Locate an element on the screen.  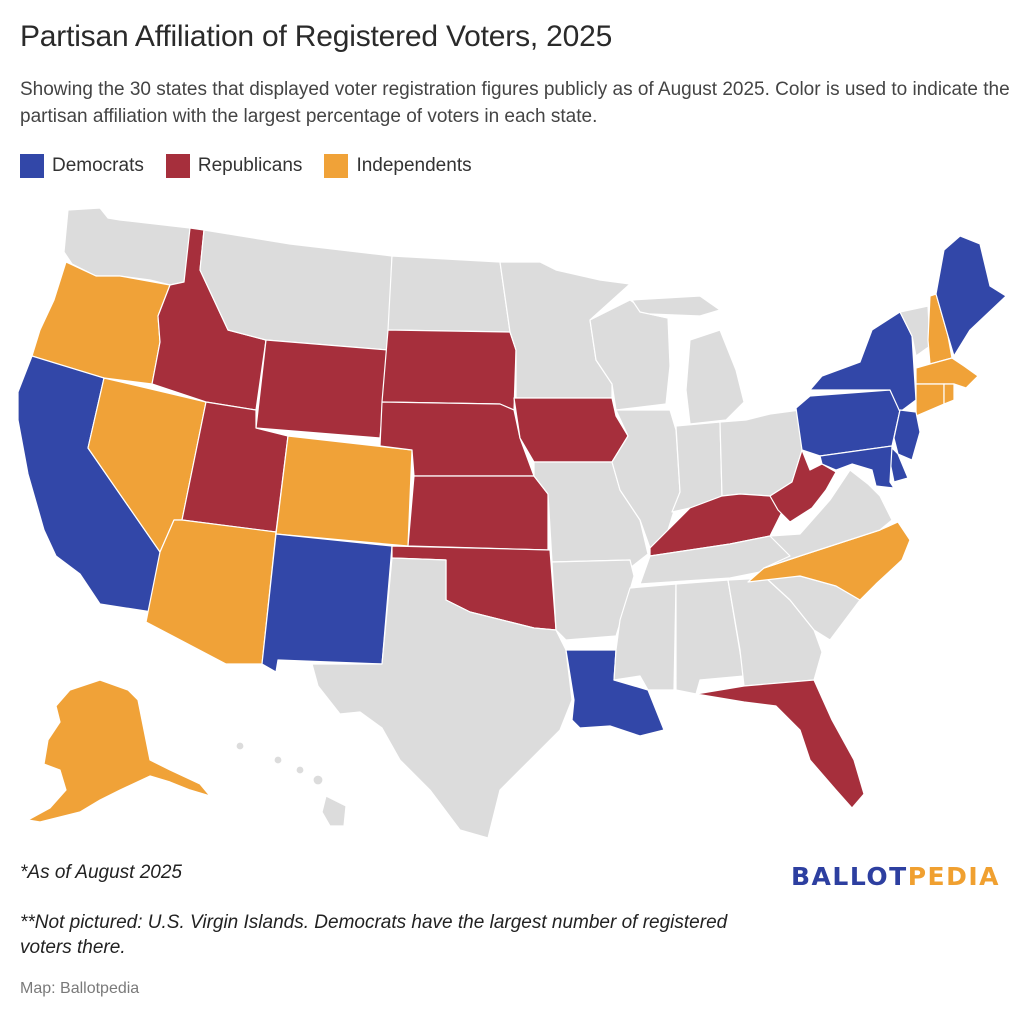
logo-part-ballot: BALLOT is located at coordinates (849, 876).